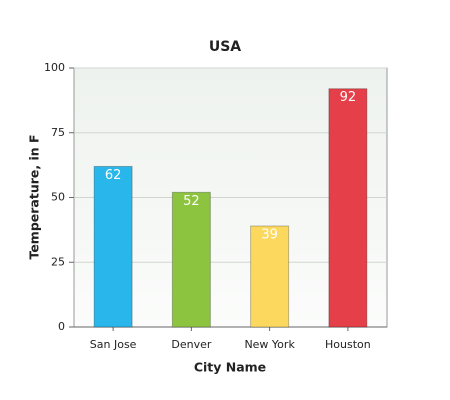 The image size is (450, 400). What do you see at coordinates (58, 261) in the screenshot?
I see `y-tick-label: 25` at bounding box center [58, 261].